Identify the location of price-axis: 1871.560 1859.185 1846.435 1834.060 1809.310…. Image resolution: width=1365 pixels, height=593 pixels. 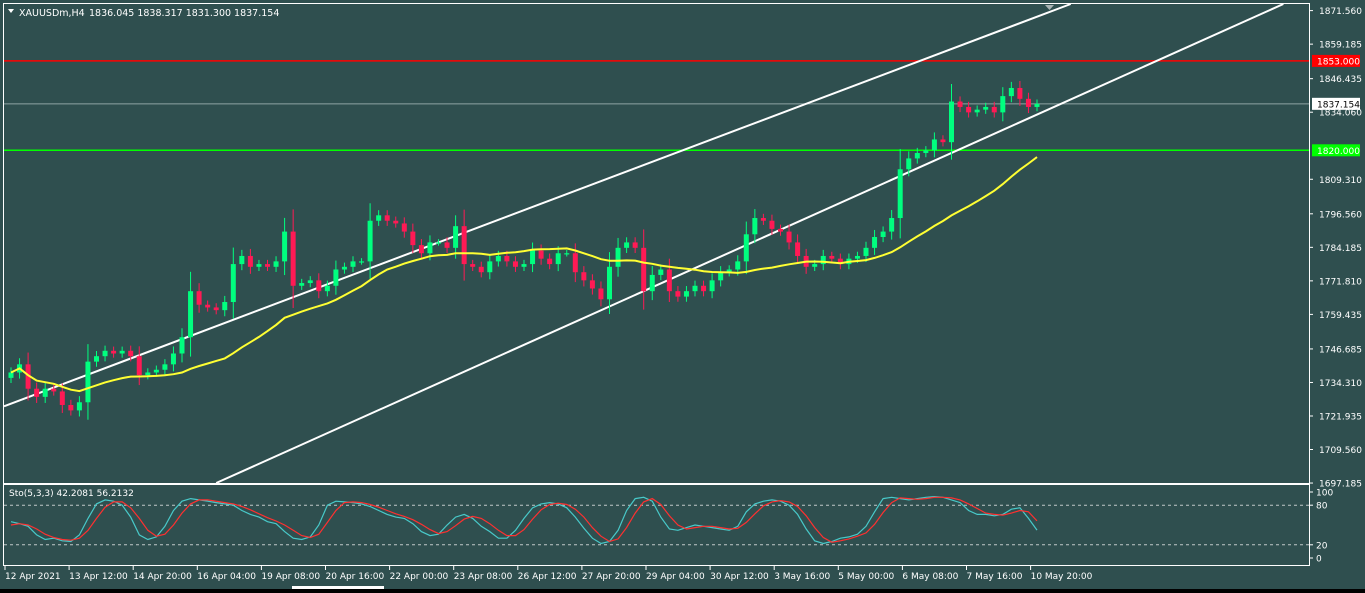
(1335, 286).